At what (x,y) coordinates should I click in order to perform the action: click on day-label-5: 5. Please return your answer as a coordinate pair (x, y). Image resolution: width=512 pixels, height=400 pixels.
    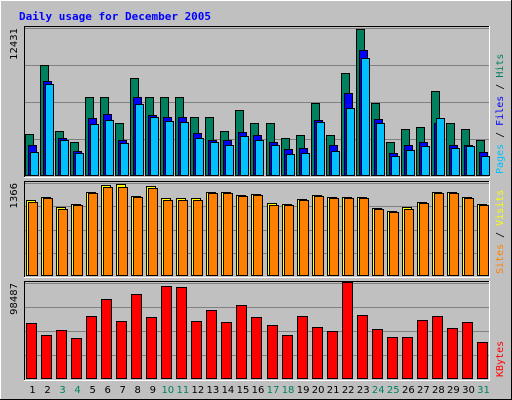
    Looking at the image, I should click on (92, 390).